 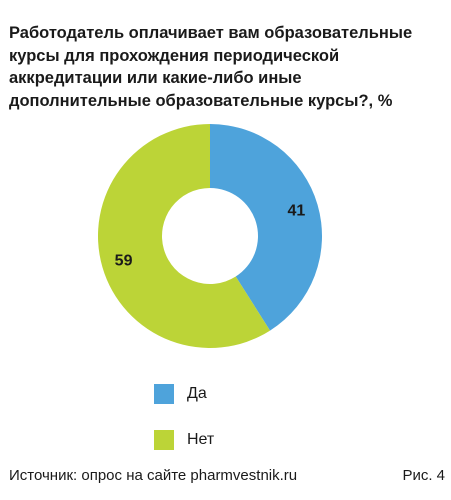 What do you see at coordinates (201, 439) in the screenshot?
I see `legend-label-net: Нет` at bounding box center [201, 439].